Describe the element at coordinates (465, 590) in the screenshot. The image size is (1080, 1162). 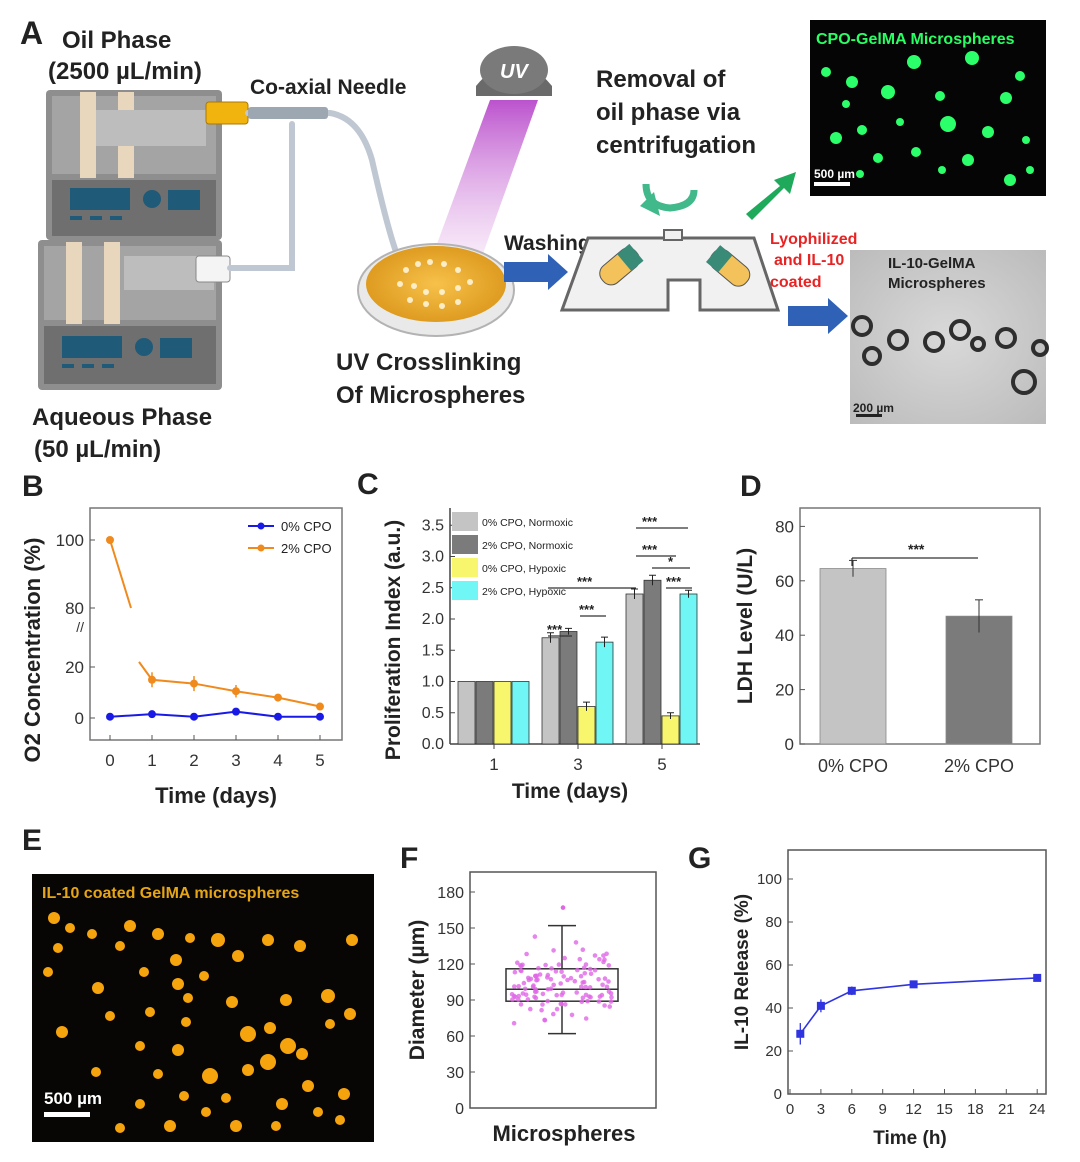
I see `c-legend-swatch` at that location.